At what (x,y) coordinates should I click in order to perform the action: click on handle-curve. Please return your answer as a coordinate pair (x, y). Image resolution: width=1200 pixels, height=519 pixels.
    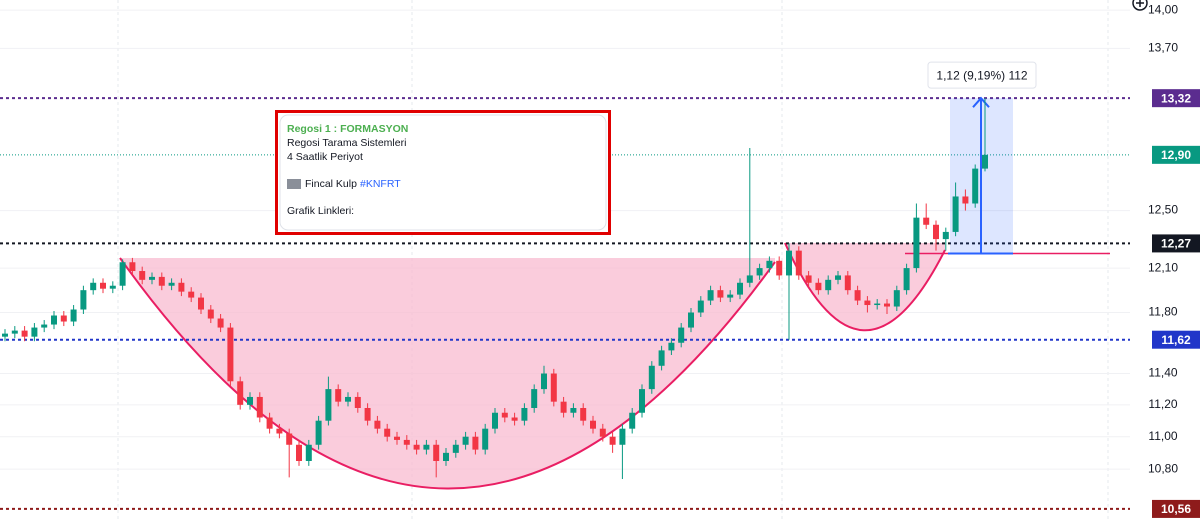
    Looking at the image, I should click on (865, 287).